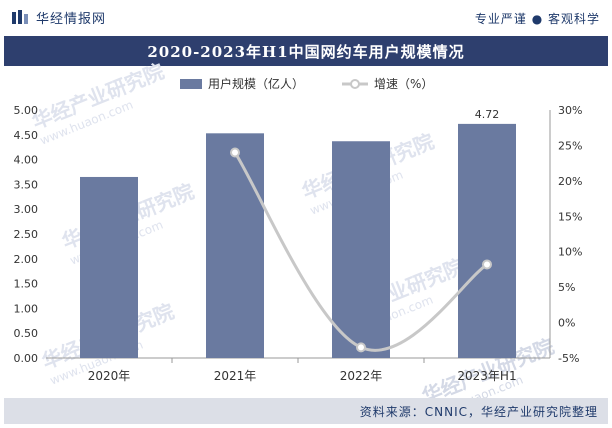  What do you see at coordinates (26, 234) in the screenshot?
I see `y-left-tick-label: 2.50` at bounding box center [26, 234].